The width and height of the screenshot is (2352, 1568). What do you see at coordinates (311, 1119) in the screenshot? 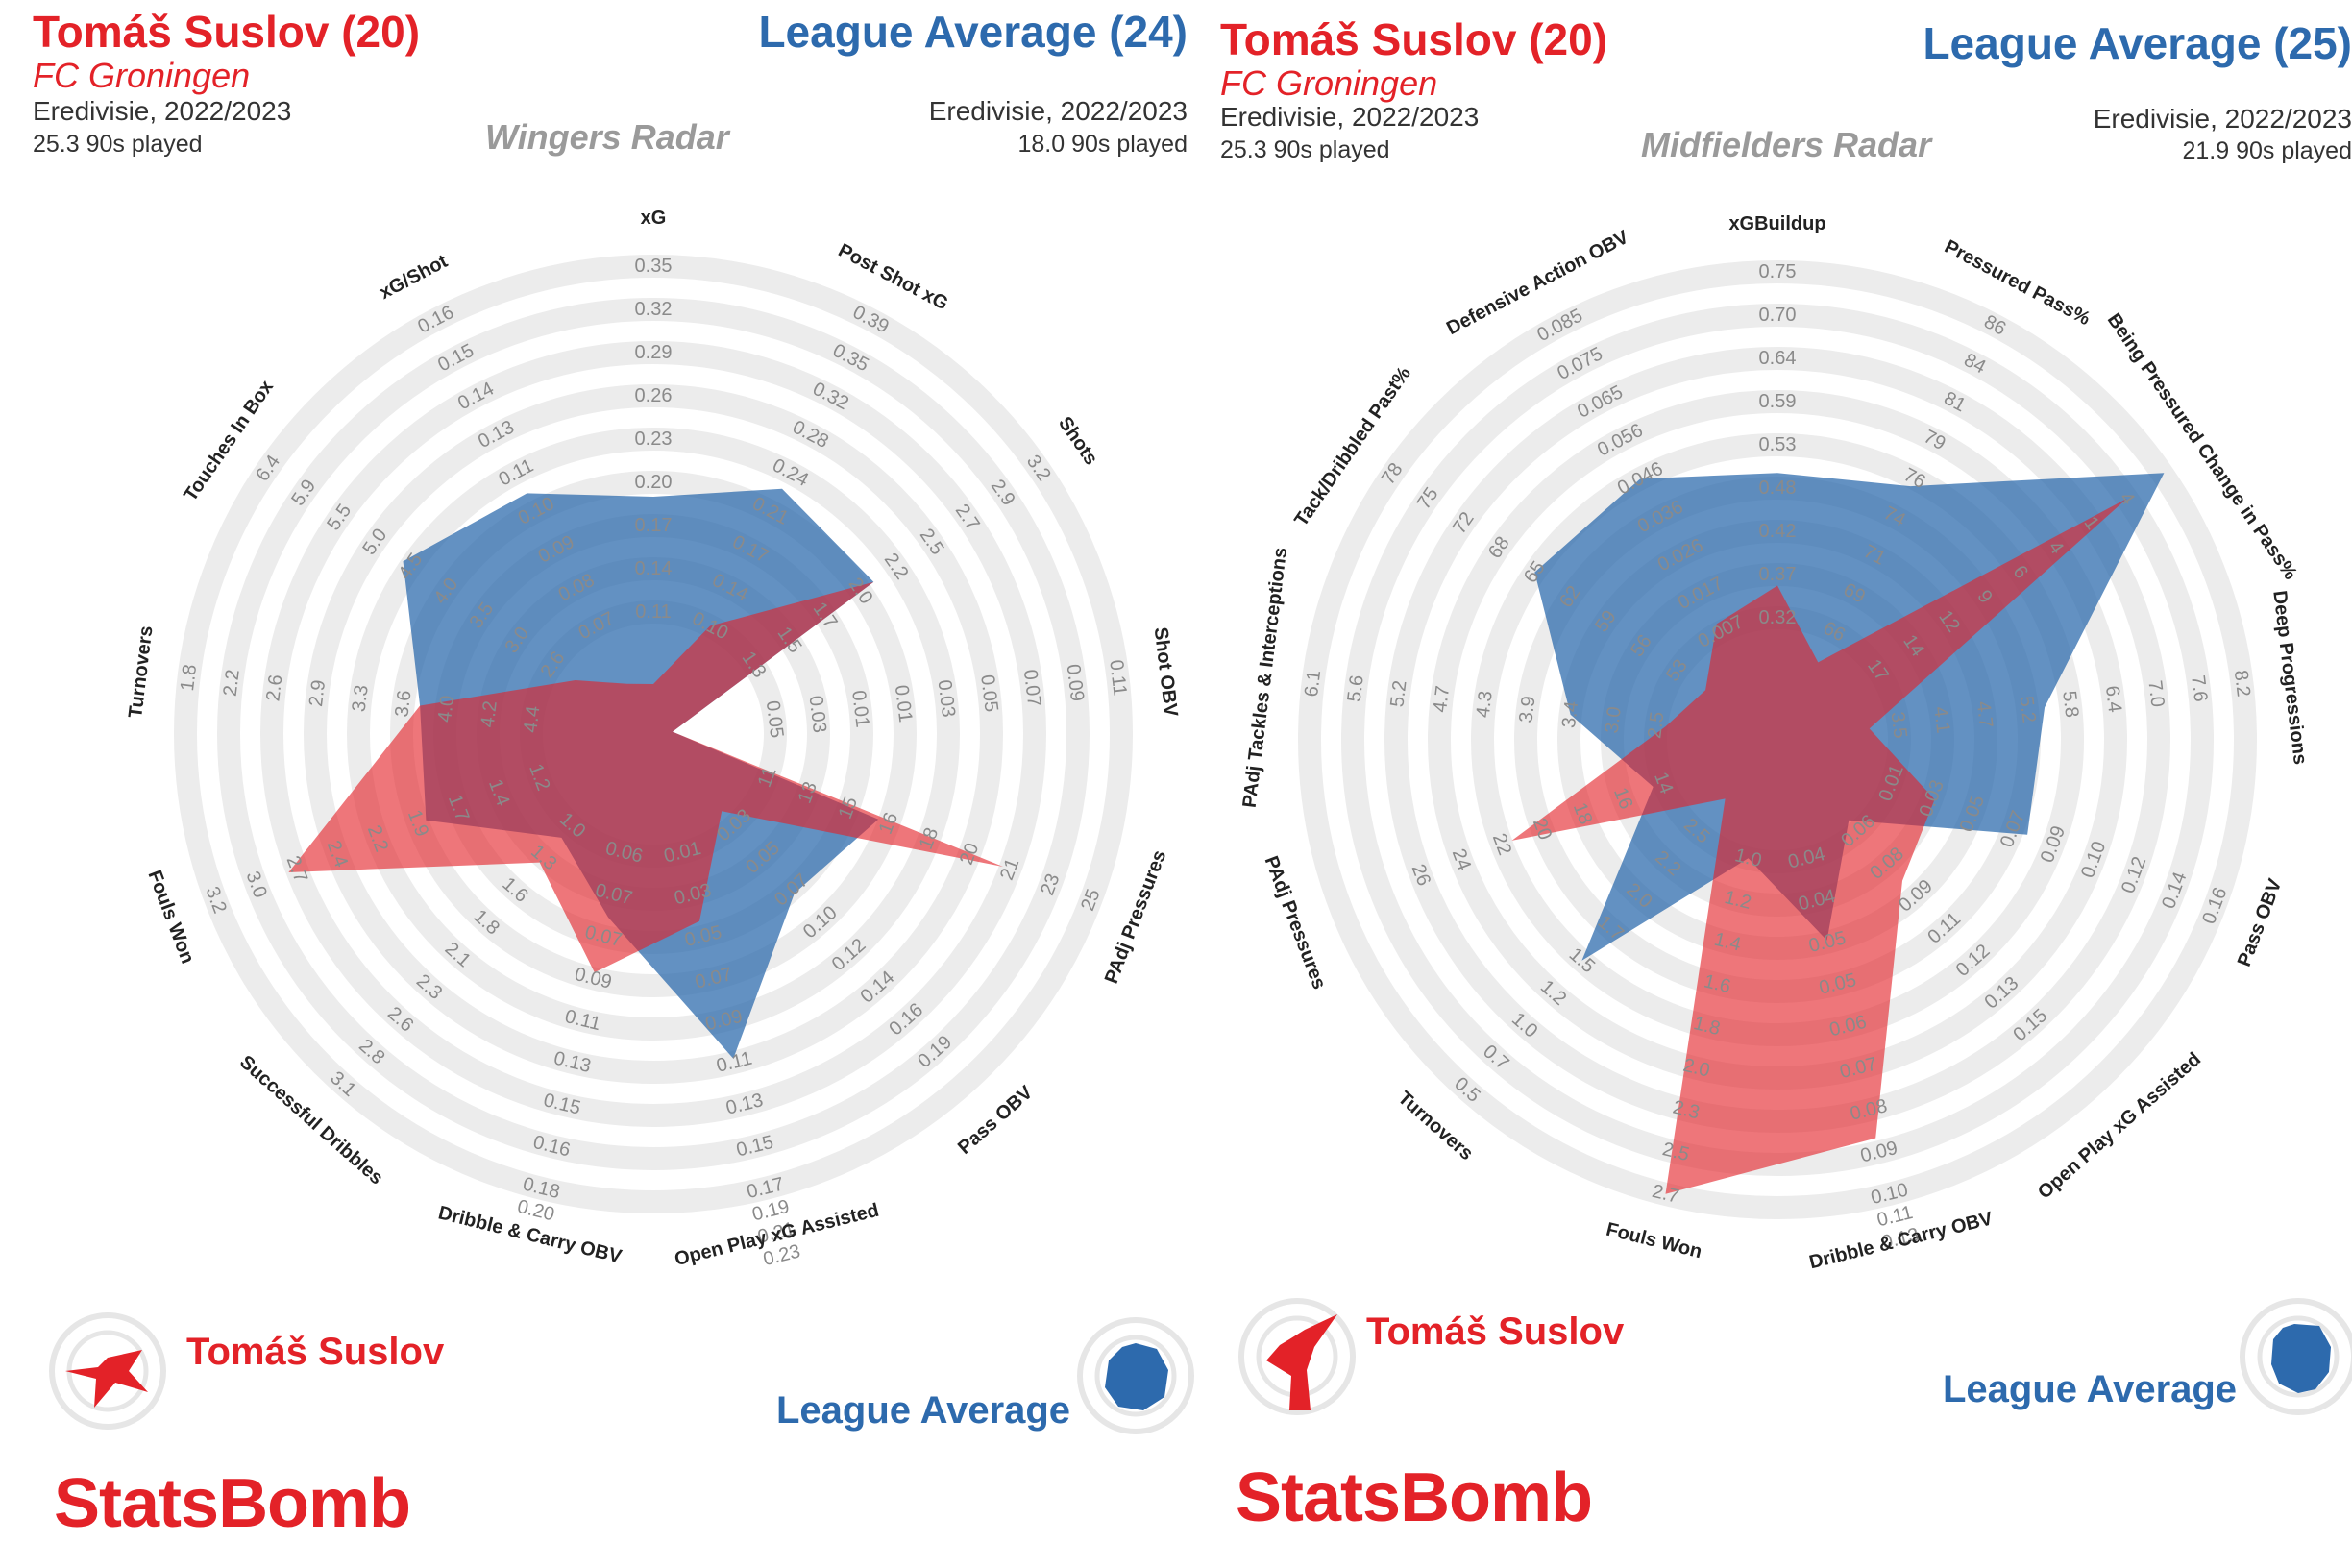
I see `metric-label-successful-dribbles: Successful Dribbles` at bounding box center [311, 1119].